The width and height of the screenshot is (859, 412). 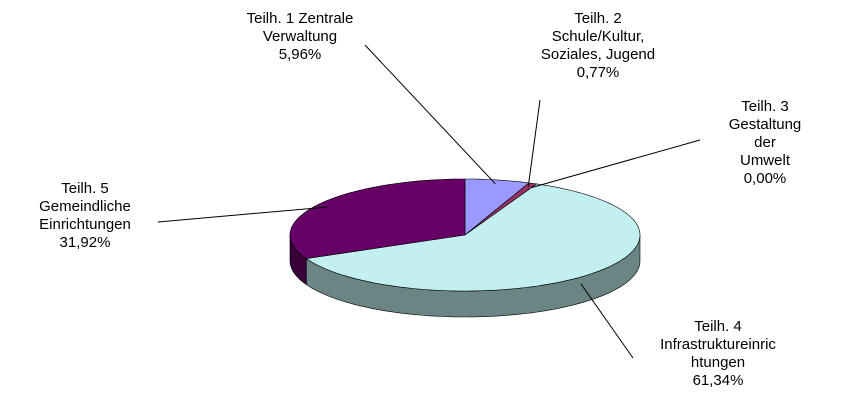 I want to click on category-label: Teilh. 2 Schule/Kultur, Soziales, Jugend, so click(x=598, y=36).